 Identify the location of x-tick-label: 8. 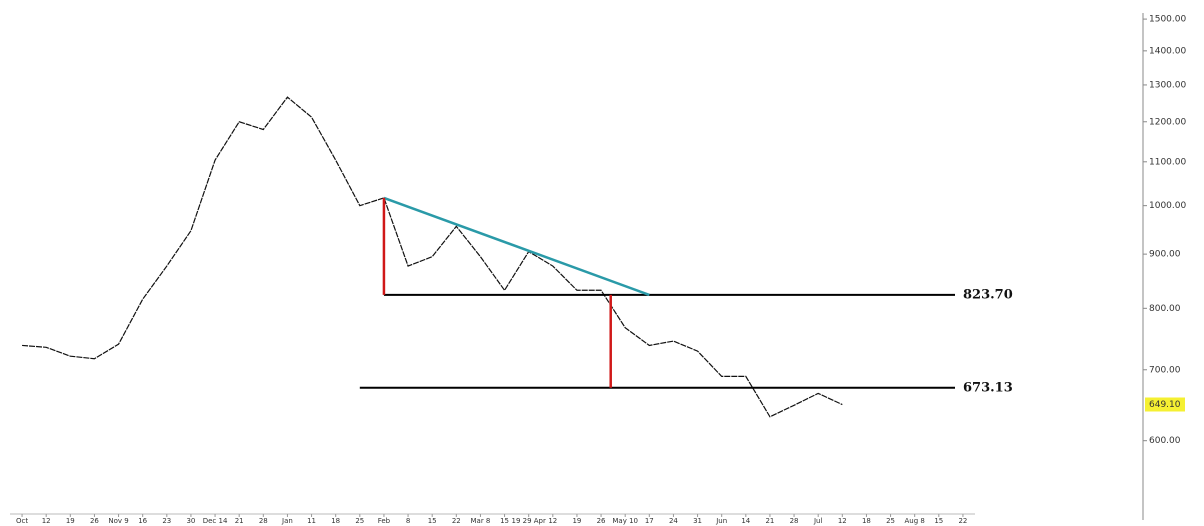
(408, 521).